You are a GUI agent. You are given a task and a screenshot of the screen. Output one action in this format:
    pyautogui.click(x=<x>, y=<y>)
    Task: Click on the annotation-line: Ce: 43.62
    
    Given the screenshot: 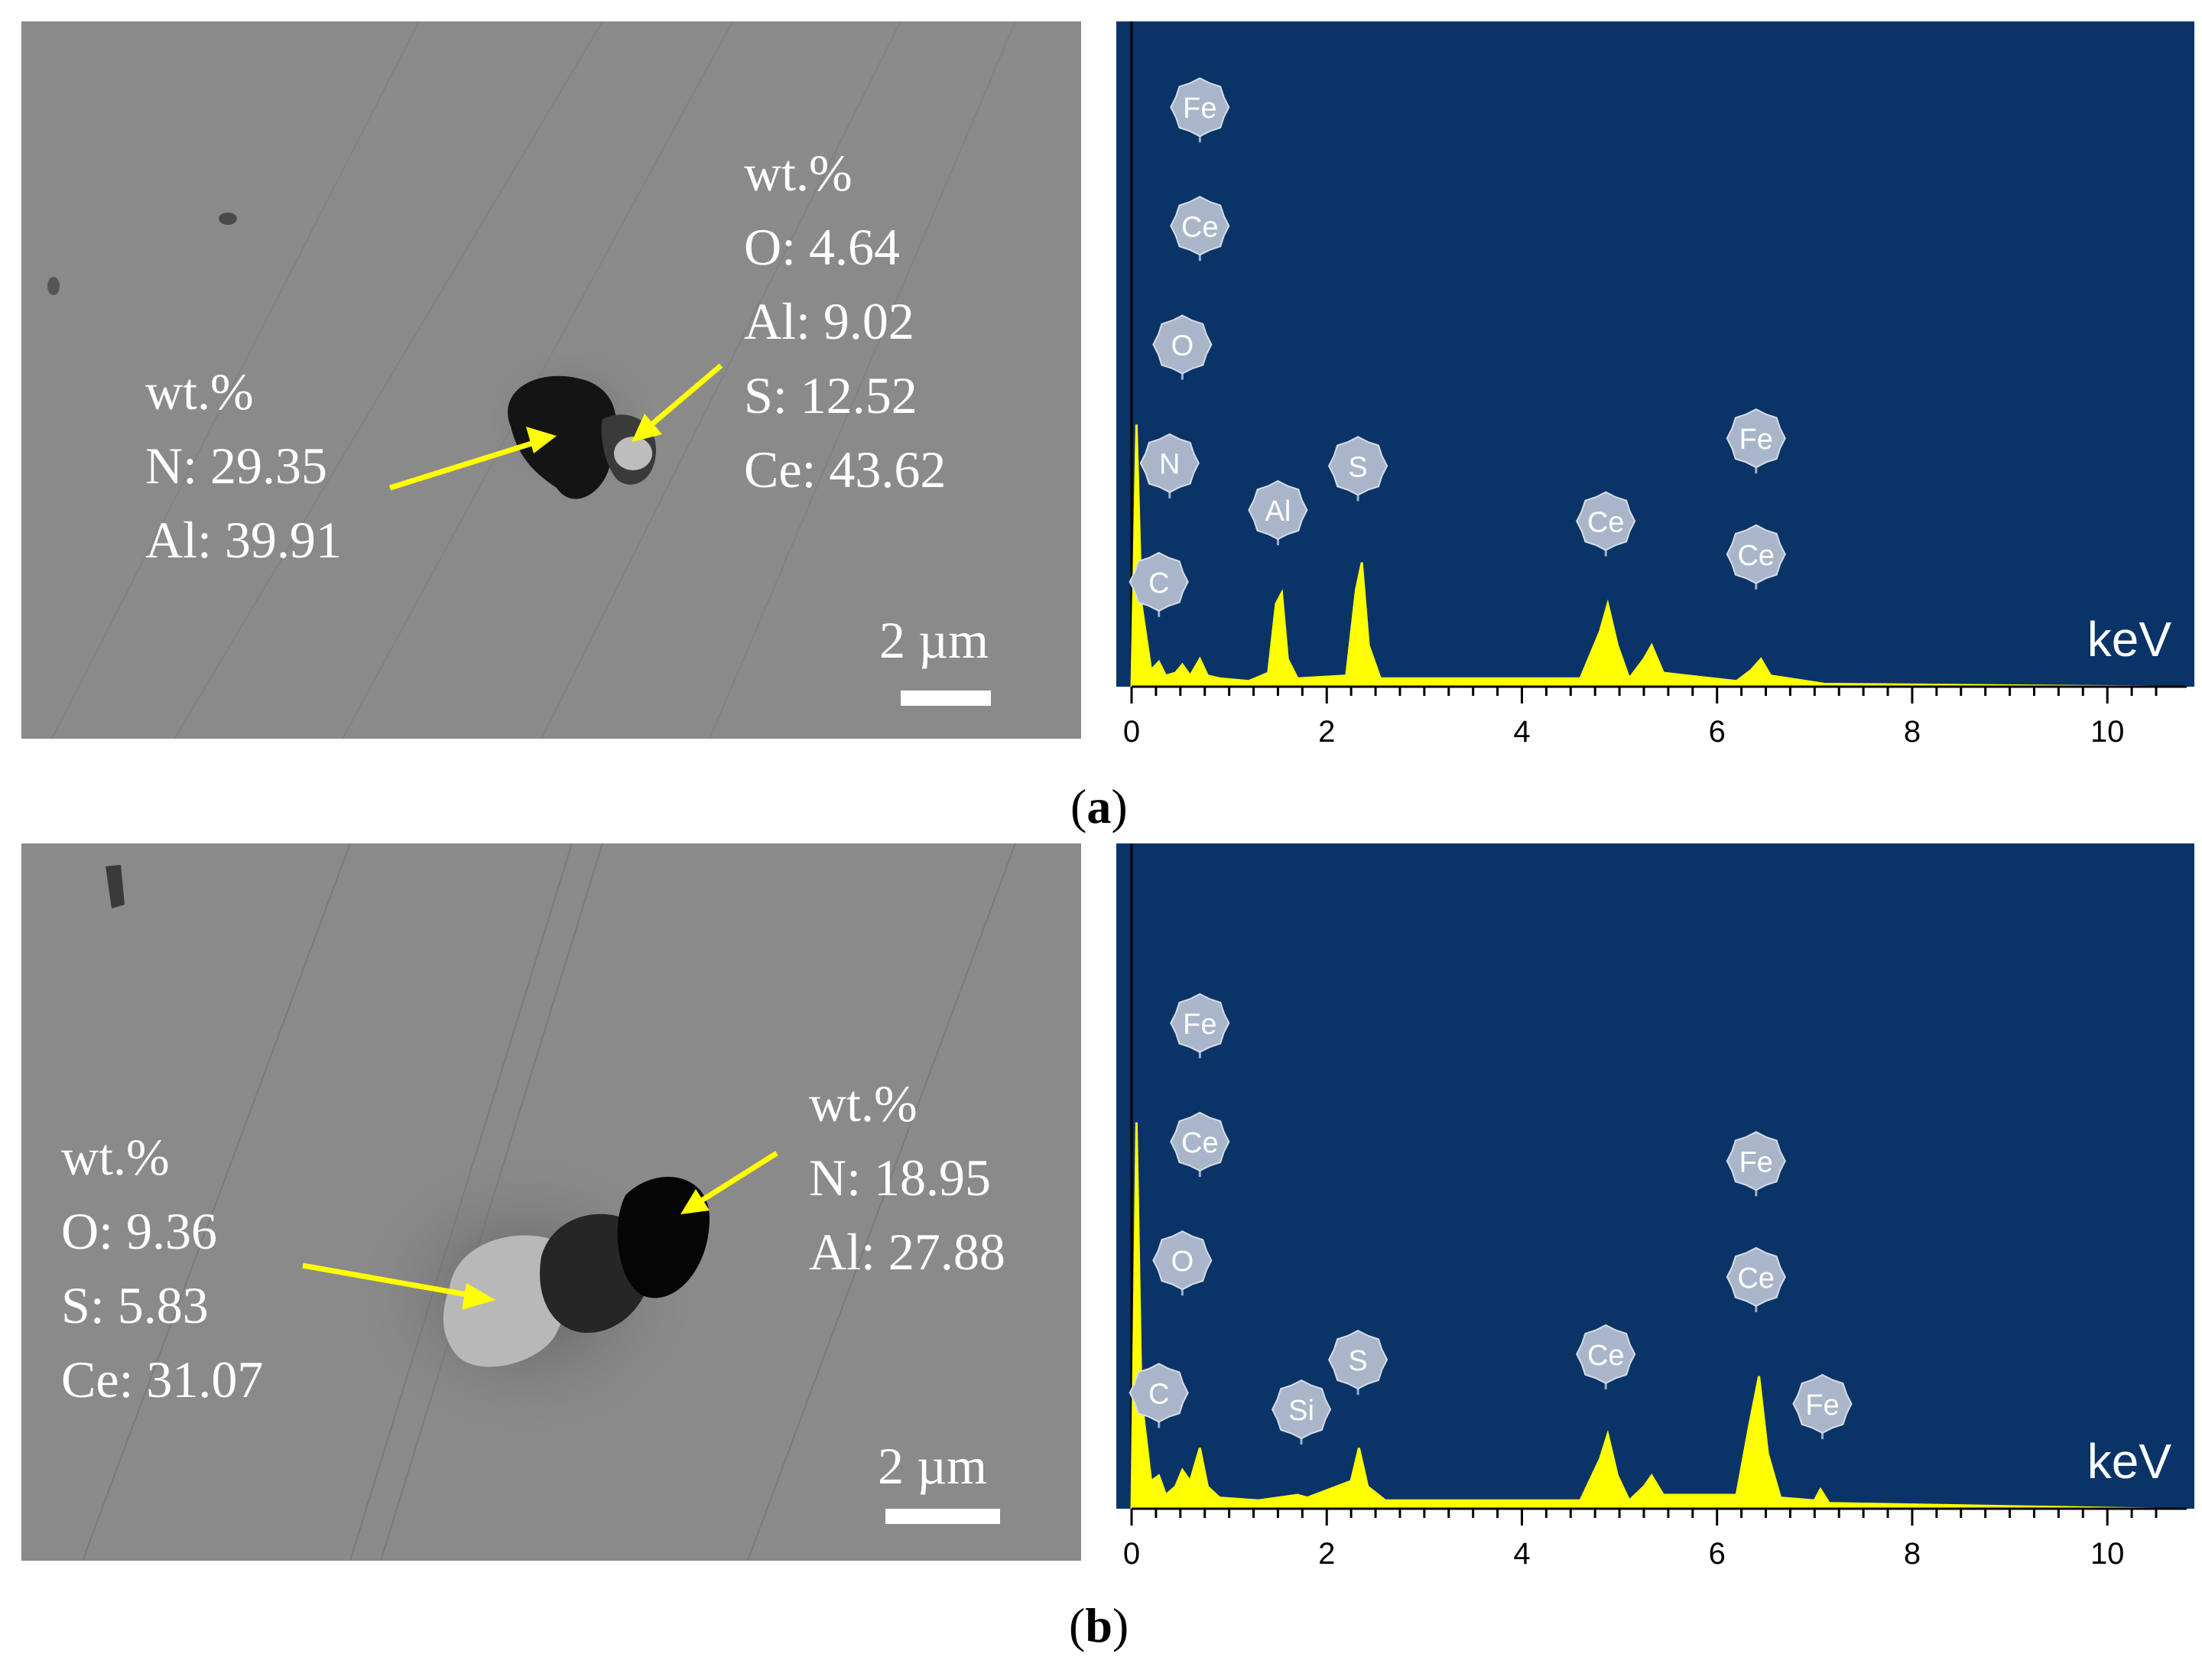 What is the action you would take?
    pyautogui.click(x=845, y=469)
    